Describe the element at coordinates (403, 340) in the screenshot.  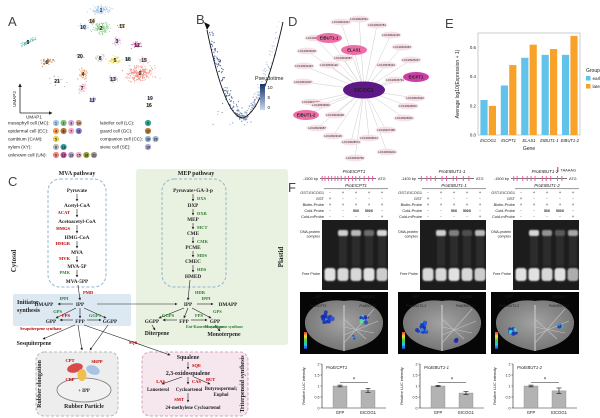
I see `intensity-scale-bar` at that location.